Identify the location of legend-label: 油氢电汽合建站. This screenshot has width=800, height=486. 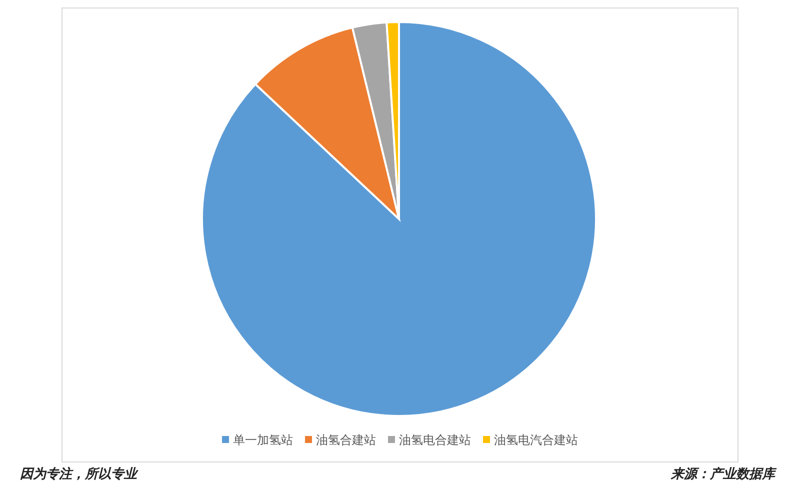
(536, 440).